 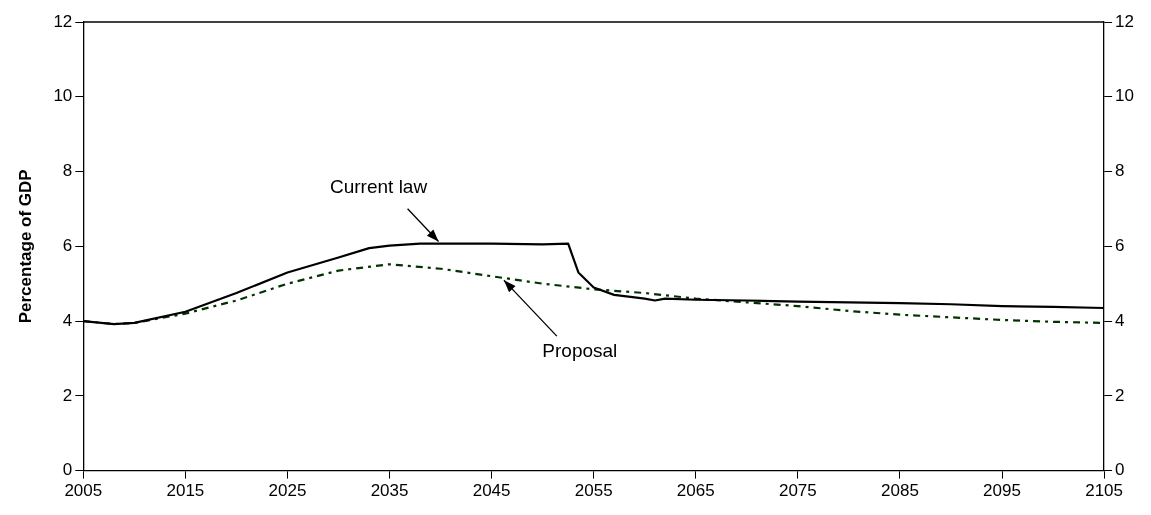 What do you see at coordinates (1120, 470) in the screenshot?
I see `y2-tick-label: 0` at bounding box center [1120, 470].